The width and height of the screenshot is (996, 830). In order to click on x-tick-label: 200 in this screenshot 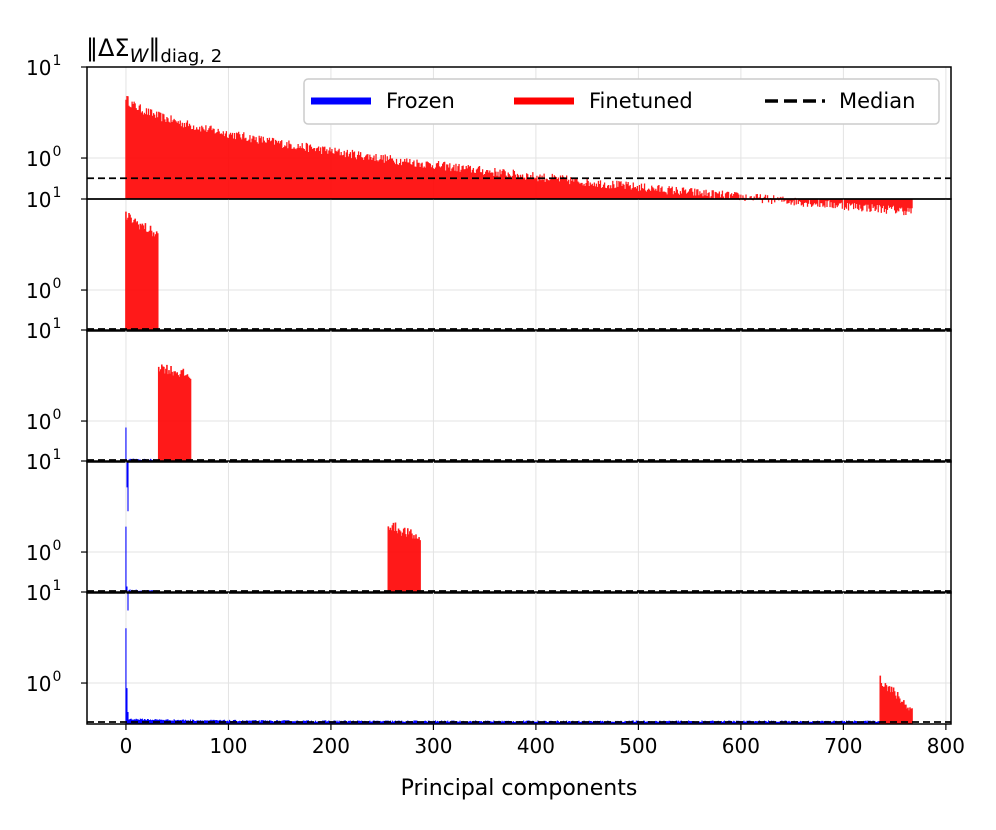, I will do `click(331, 746)`.